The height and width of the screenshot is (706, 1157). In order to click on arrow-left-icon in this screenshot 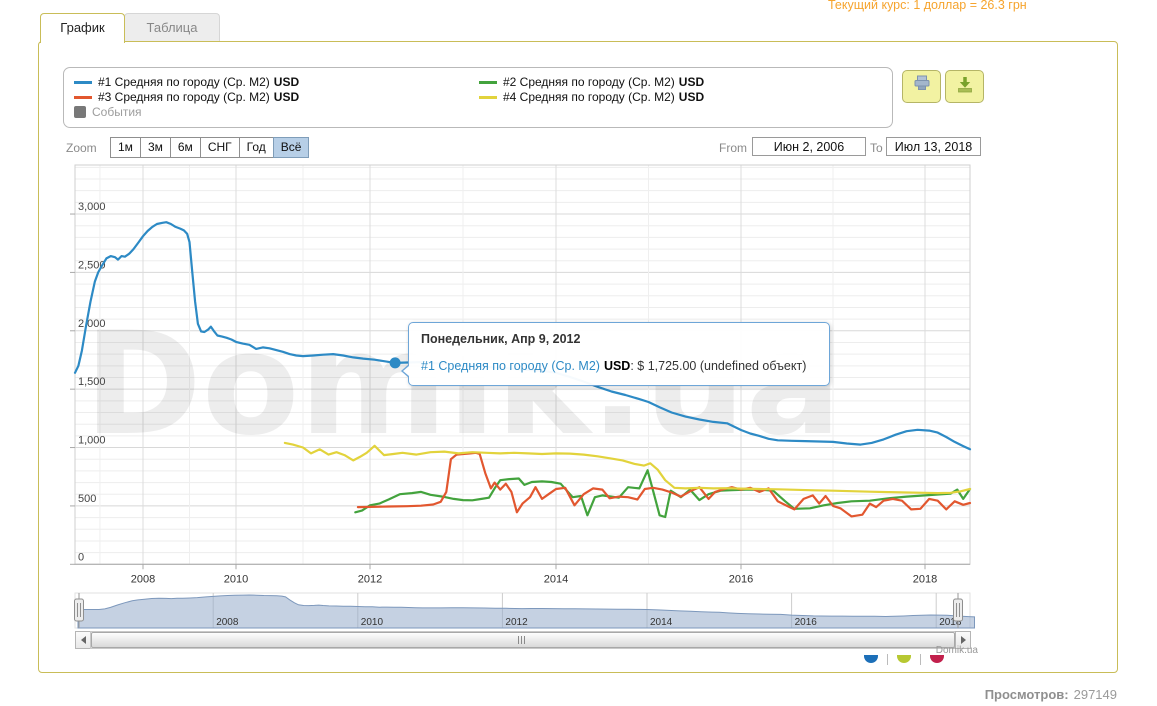, I will do `click(83, 640)`.